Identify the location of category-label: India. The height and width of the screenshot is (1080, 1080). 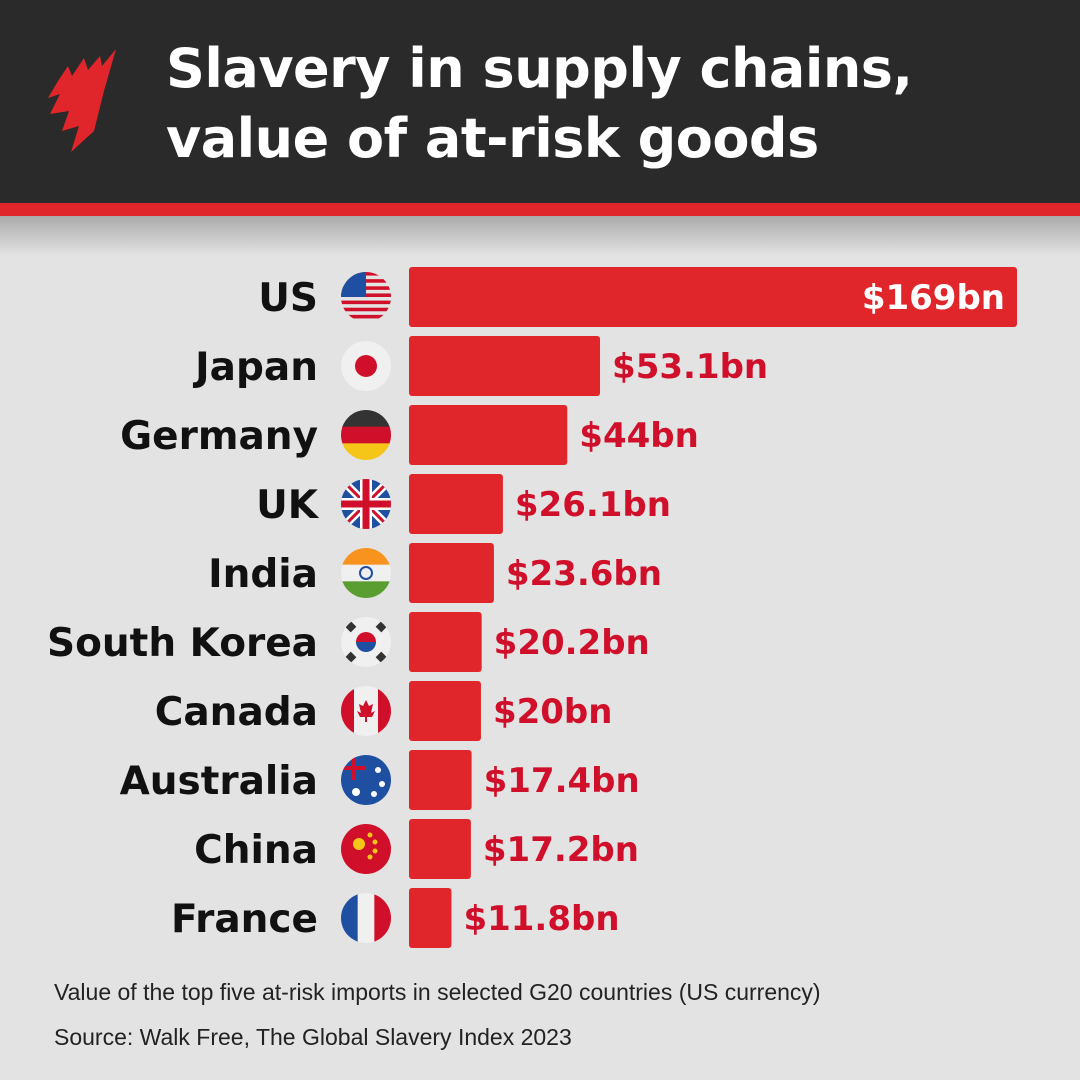
(263, 574).